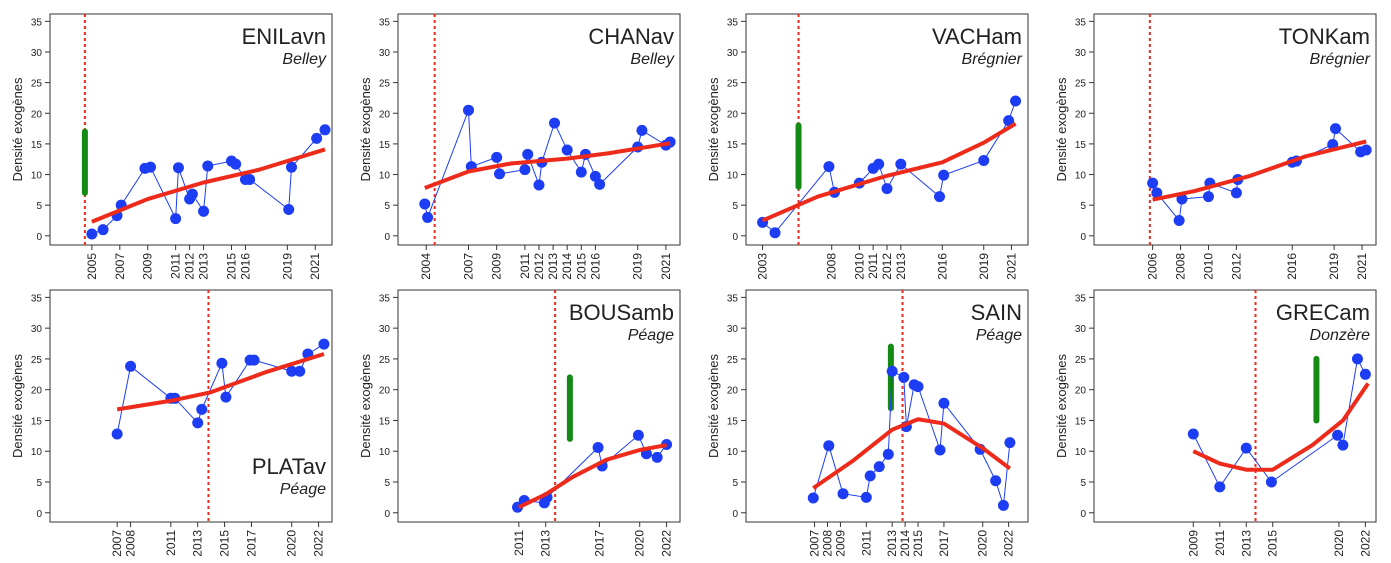 This screenshot has width=1391, height=563. Describe the element at coordinates (1340, 335) in the screenshot. I see `panel-subtitle: Donzère` at that location.